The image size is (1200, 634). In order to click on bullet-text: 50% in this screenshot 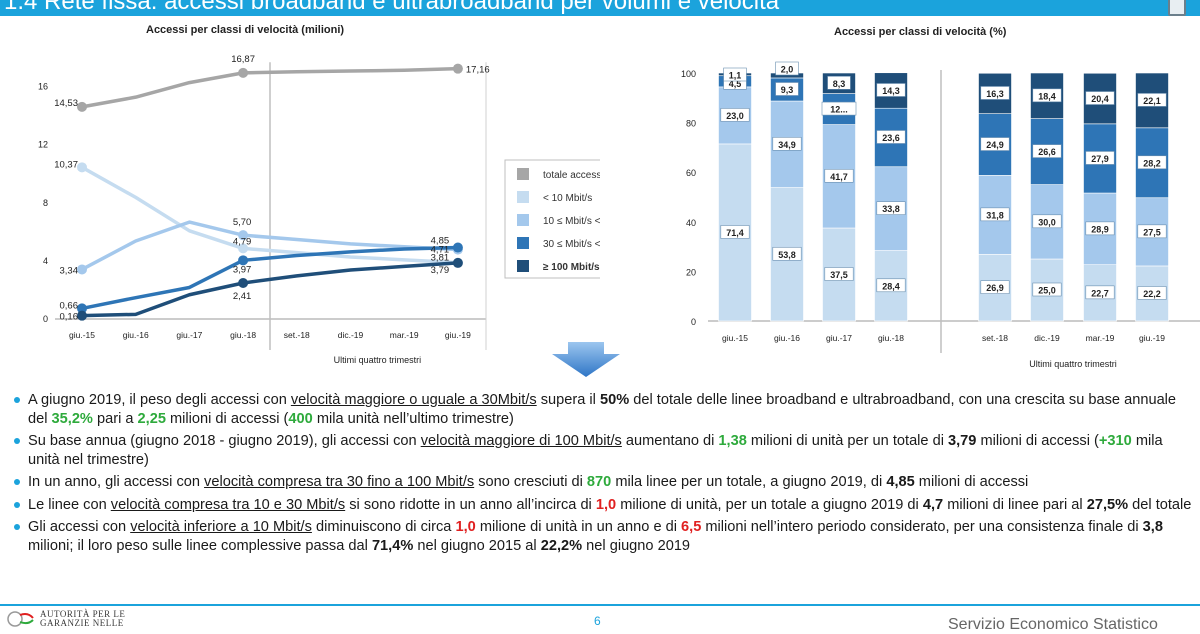, I will do `click(614, 400)`.